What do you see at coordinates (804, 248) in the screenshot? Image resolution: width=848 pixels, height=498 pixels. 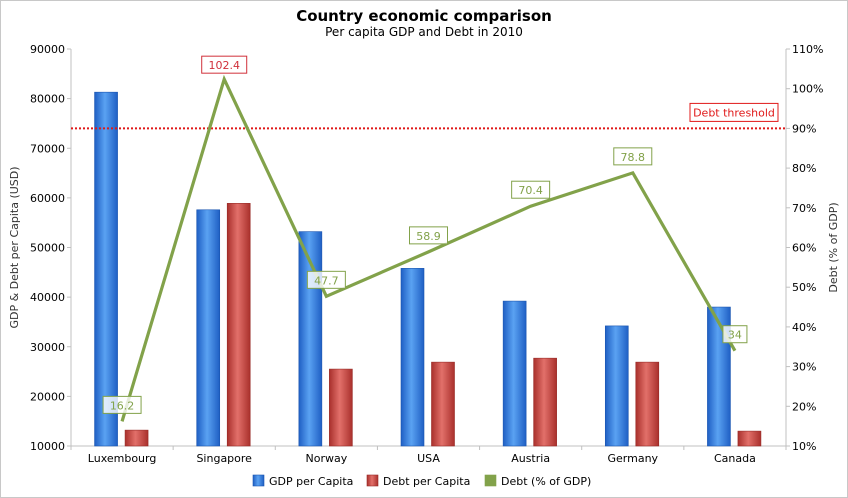 I see `right-tick-label: 60%` at bounding box center [804, 248].